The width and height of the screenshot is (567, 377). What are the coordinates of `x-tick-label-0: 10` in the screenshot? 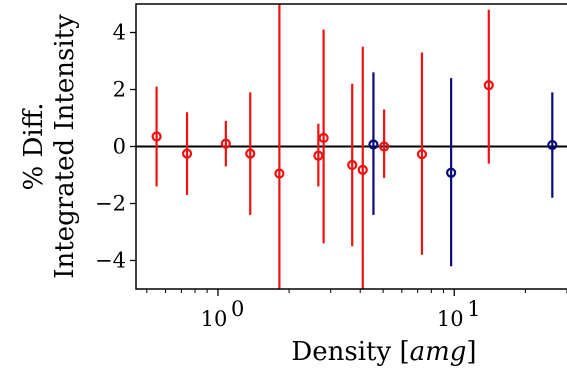 It's located at (214, 319).